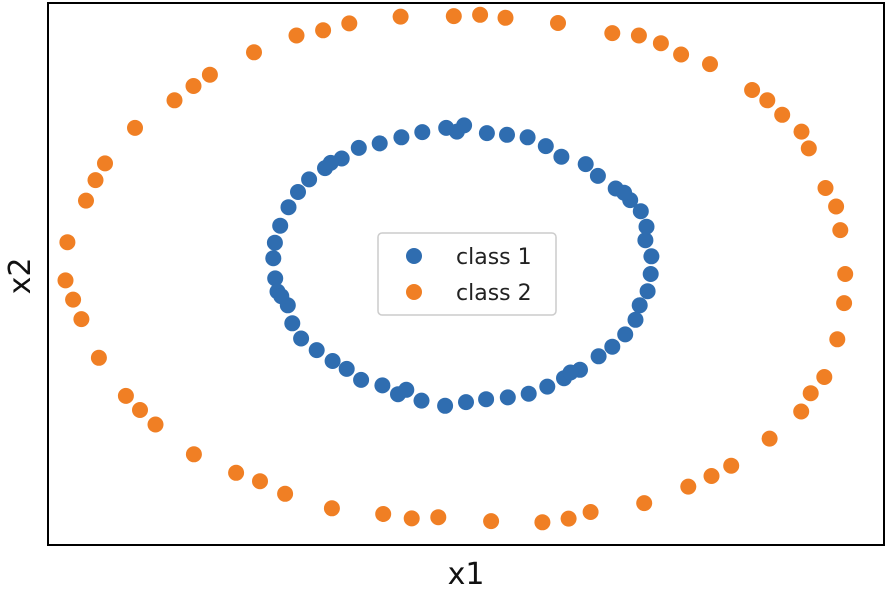  I want to click on legend-box, so click(467, 274).